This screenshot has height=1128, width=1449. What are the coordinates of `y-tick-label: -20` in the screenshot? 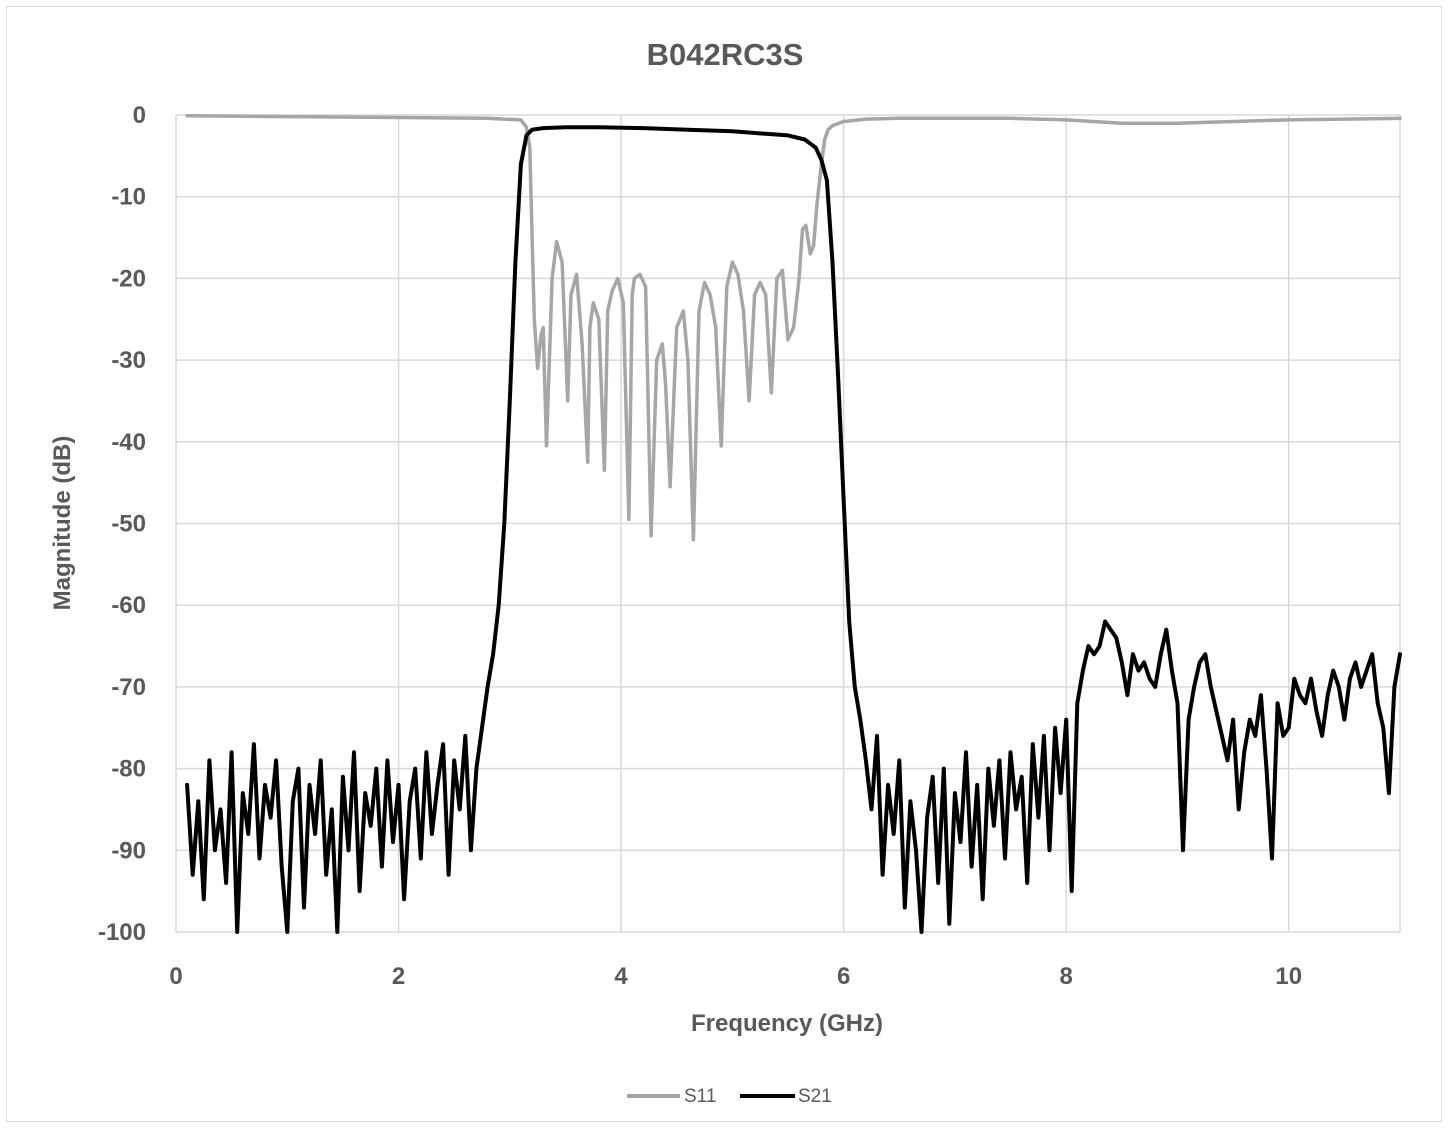 It's located at (128, 278).